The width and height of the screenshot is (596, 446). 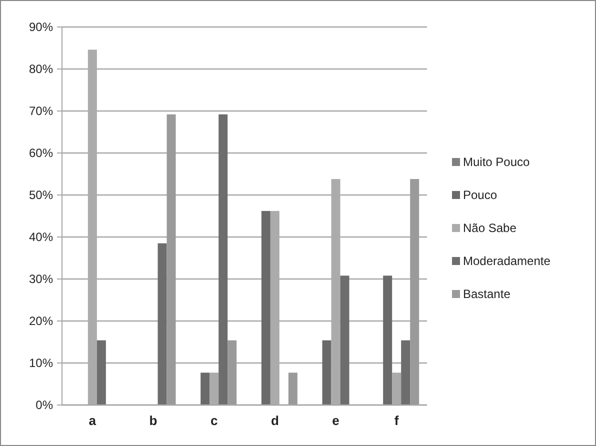 What do you see at coordinates (487, 294) in the screenshot?
I see `legend-label: Bastante` at bounding box center [487, 294].